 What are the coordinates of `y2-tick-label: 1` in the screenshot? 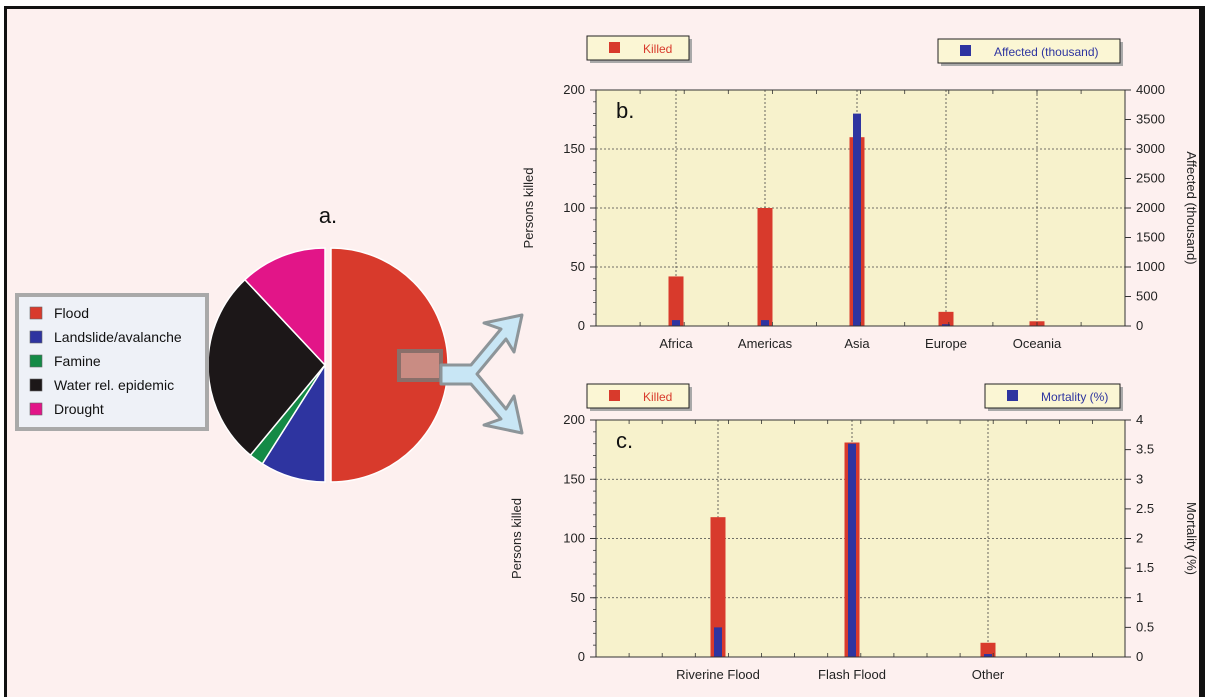 It's located at (1139, 597).